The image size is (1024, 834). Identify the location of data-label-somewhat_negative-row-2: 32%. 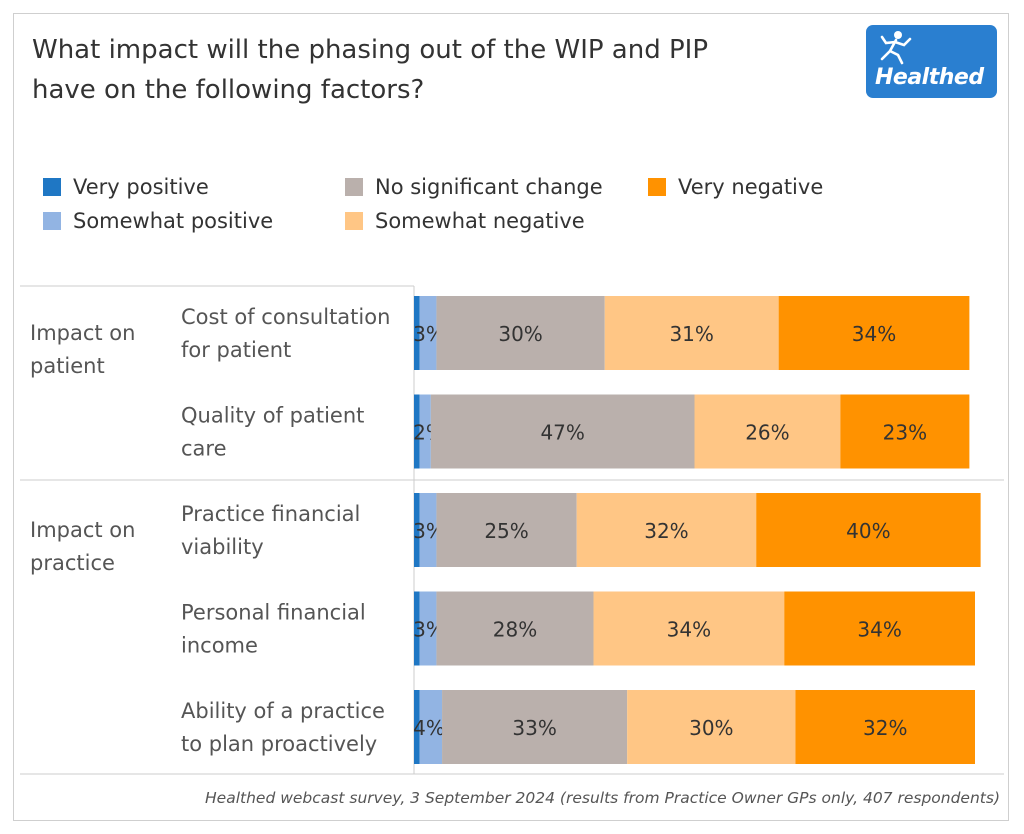
(666, 531).